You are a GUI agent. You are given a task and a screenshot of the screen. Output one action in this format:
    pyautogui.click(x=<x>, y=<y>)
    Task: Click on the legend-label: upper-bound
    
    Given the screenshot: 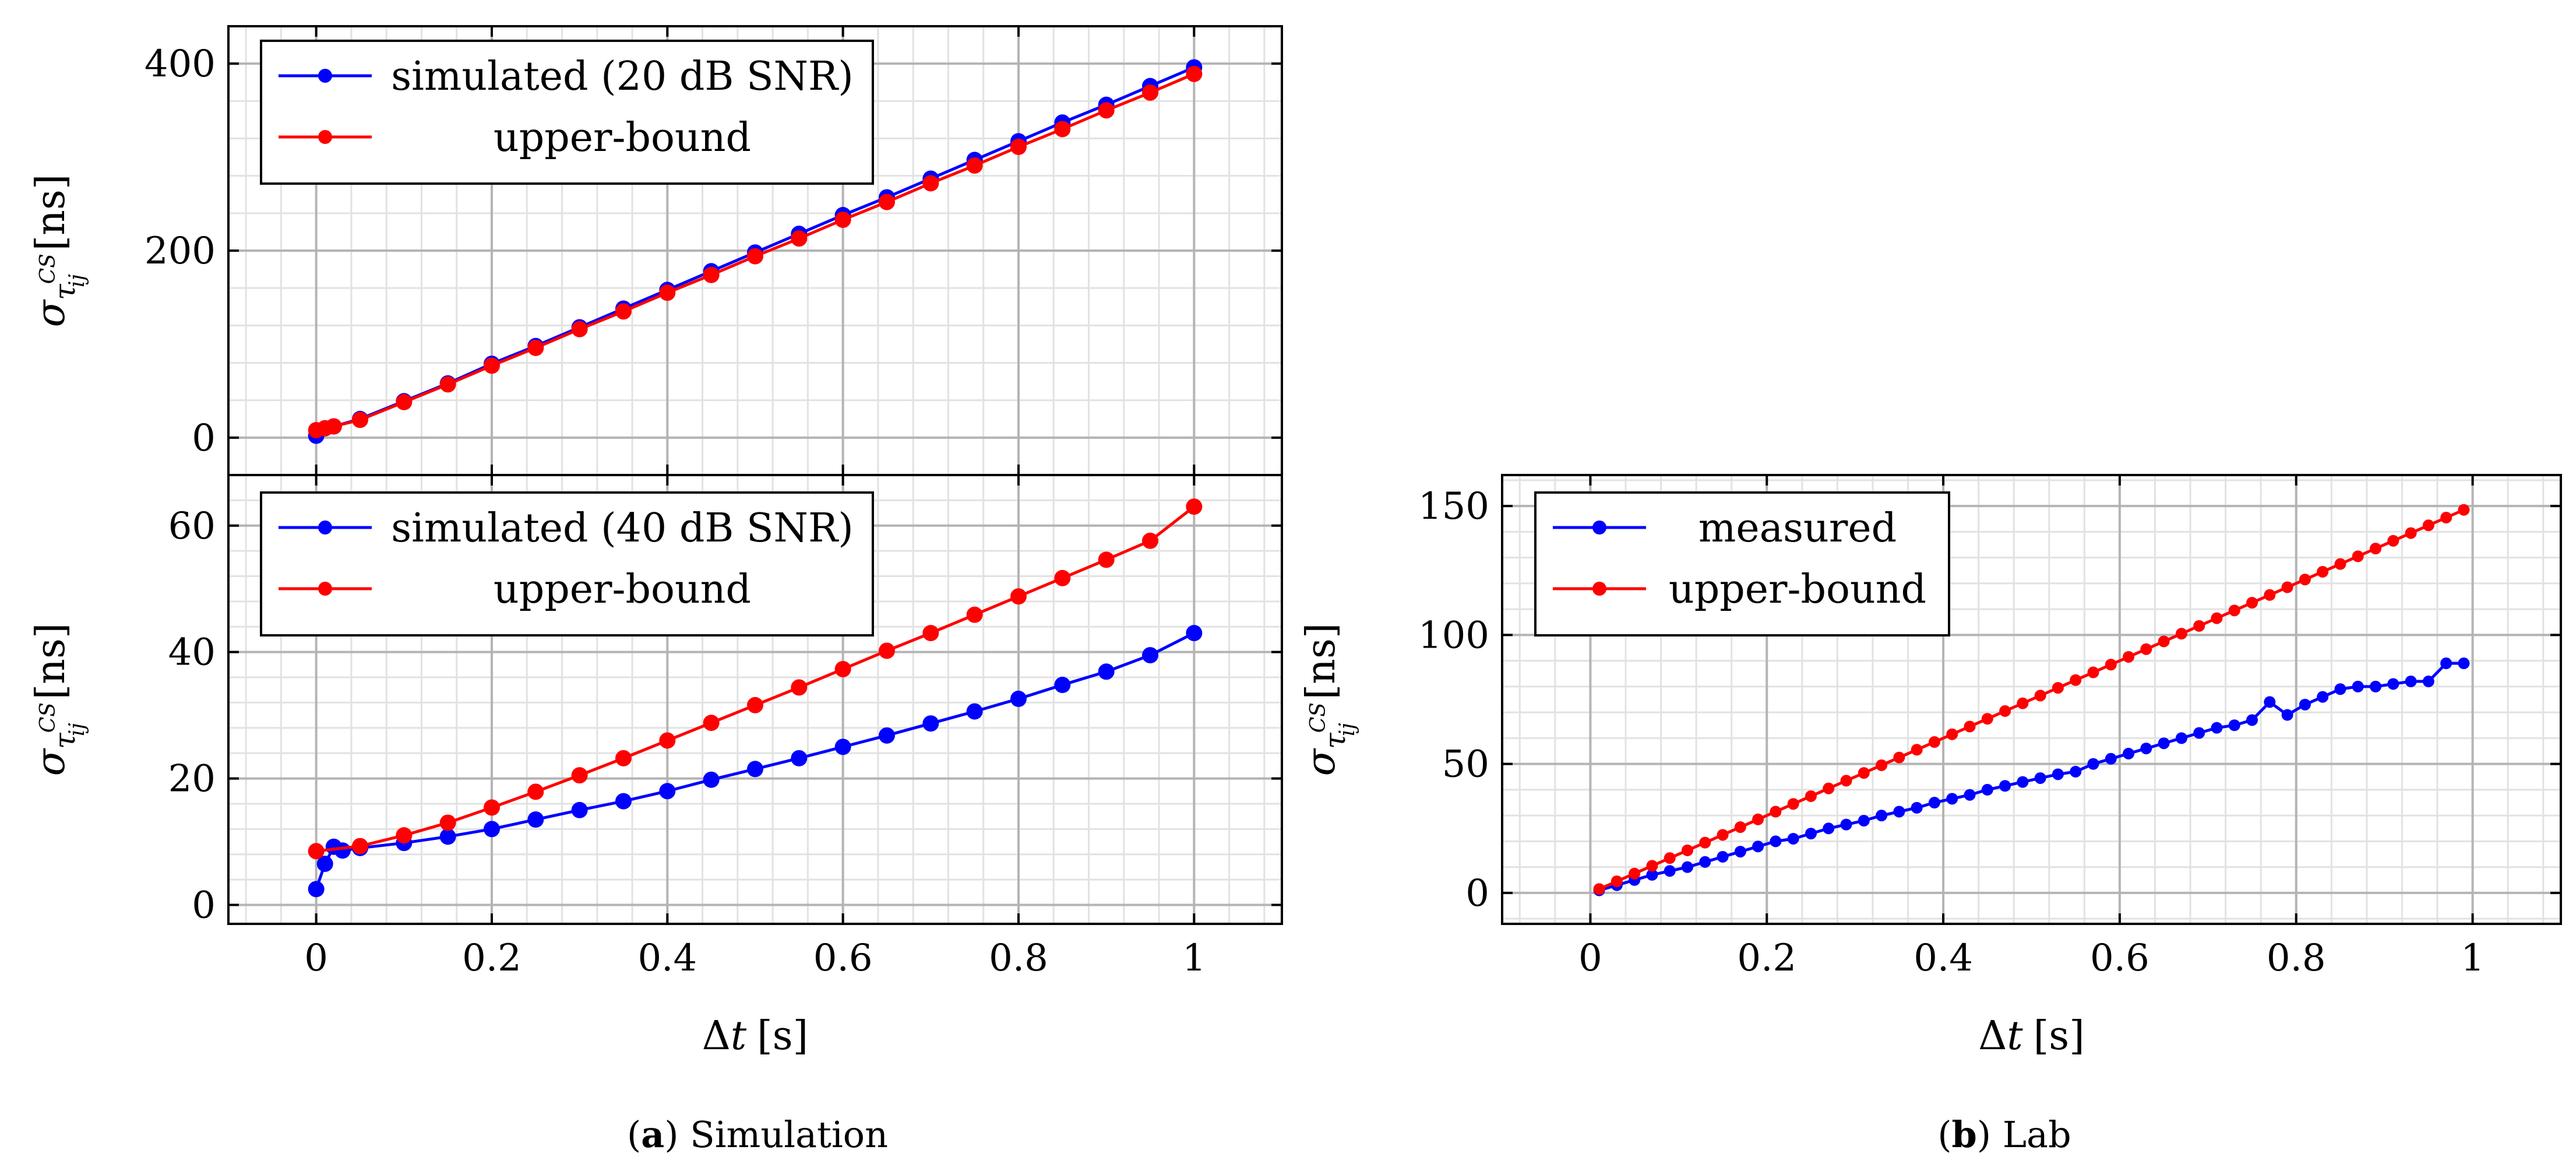 What is the action you would take?
    pyautogui.click(x=1797, y=590)
    